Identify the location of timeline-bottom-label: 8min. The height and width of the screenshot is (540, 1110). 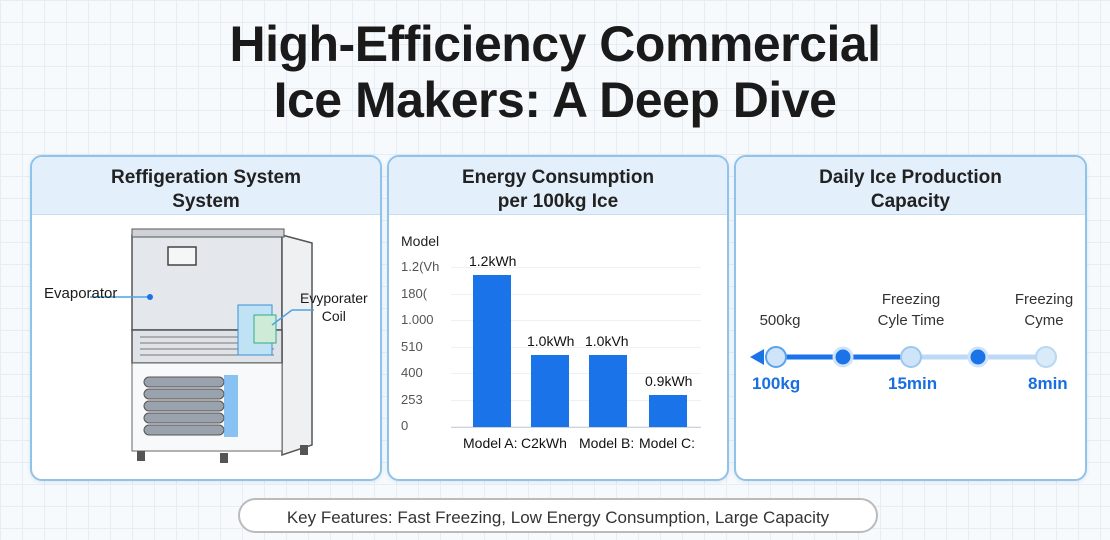
(1048, 383).